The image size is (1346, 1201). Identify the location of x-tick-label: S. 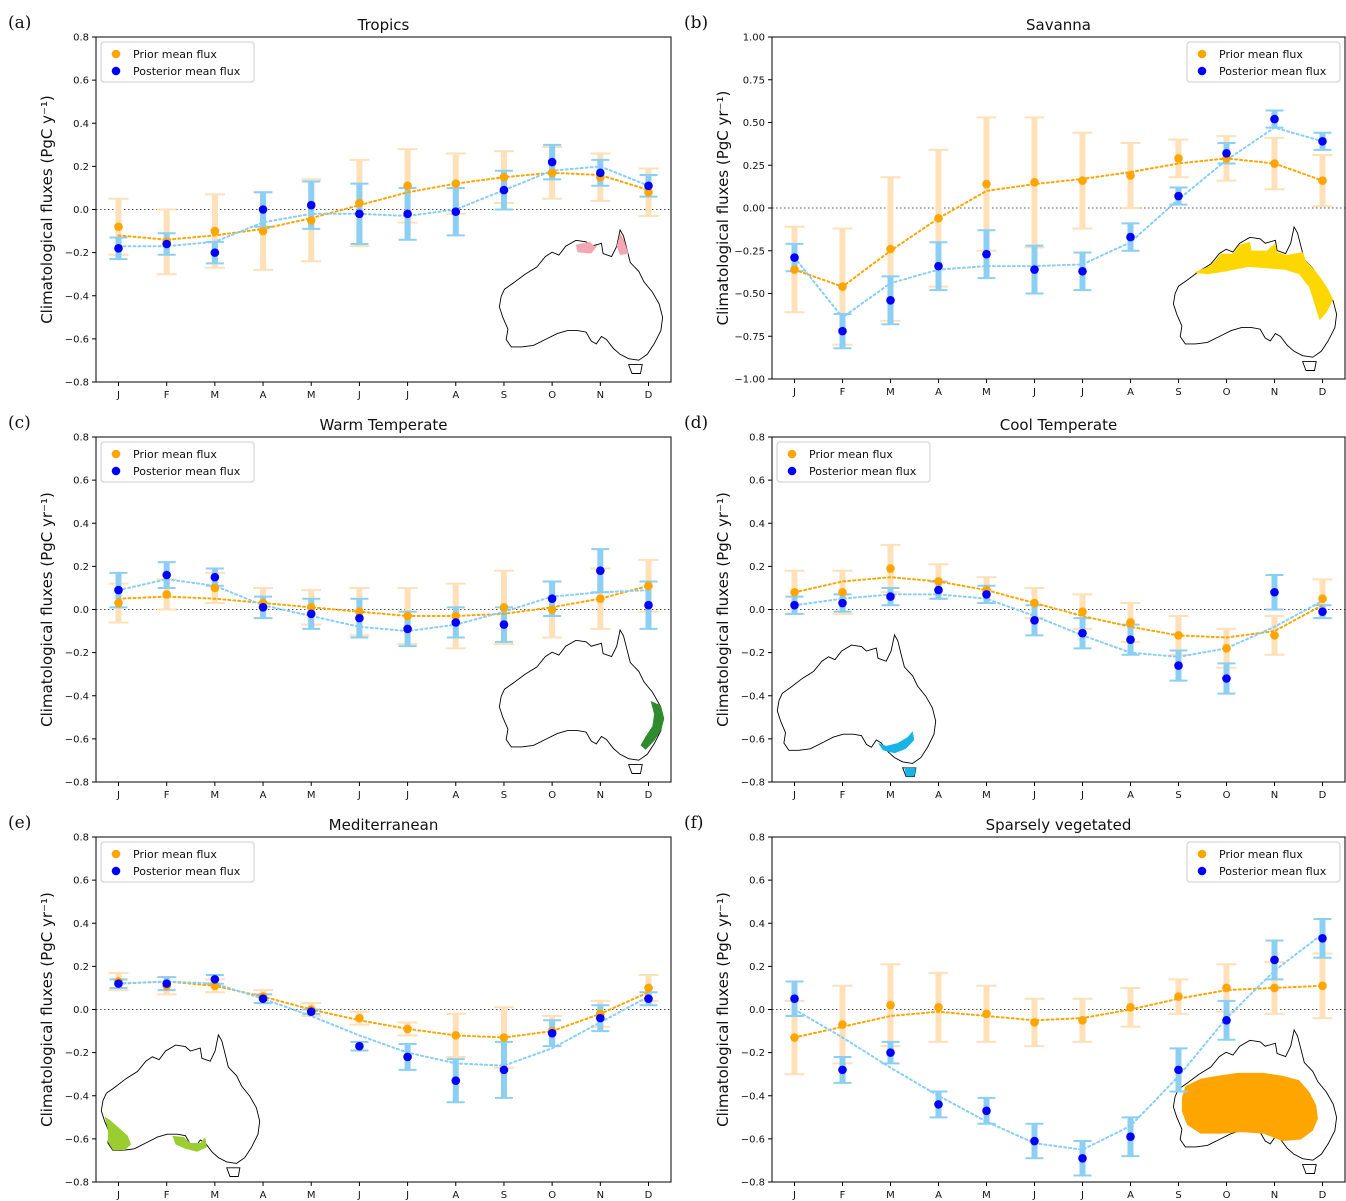
(1178, 1195).